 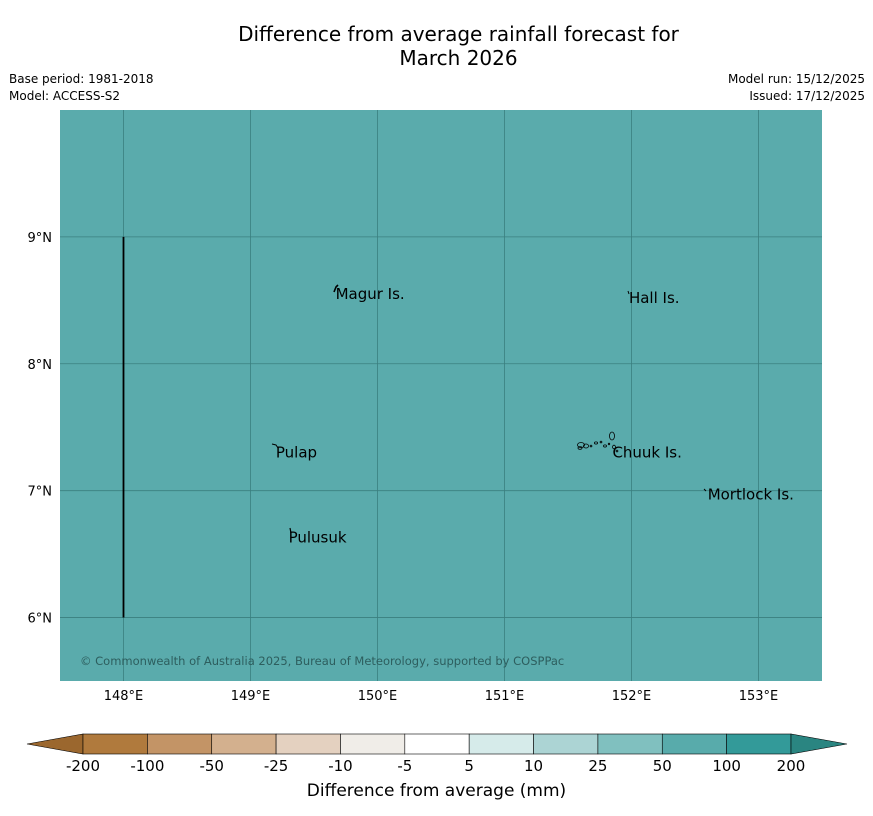 I want to click on lon-tick-label: 151°E, so click(x=505, y=696).